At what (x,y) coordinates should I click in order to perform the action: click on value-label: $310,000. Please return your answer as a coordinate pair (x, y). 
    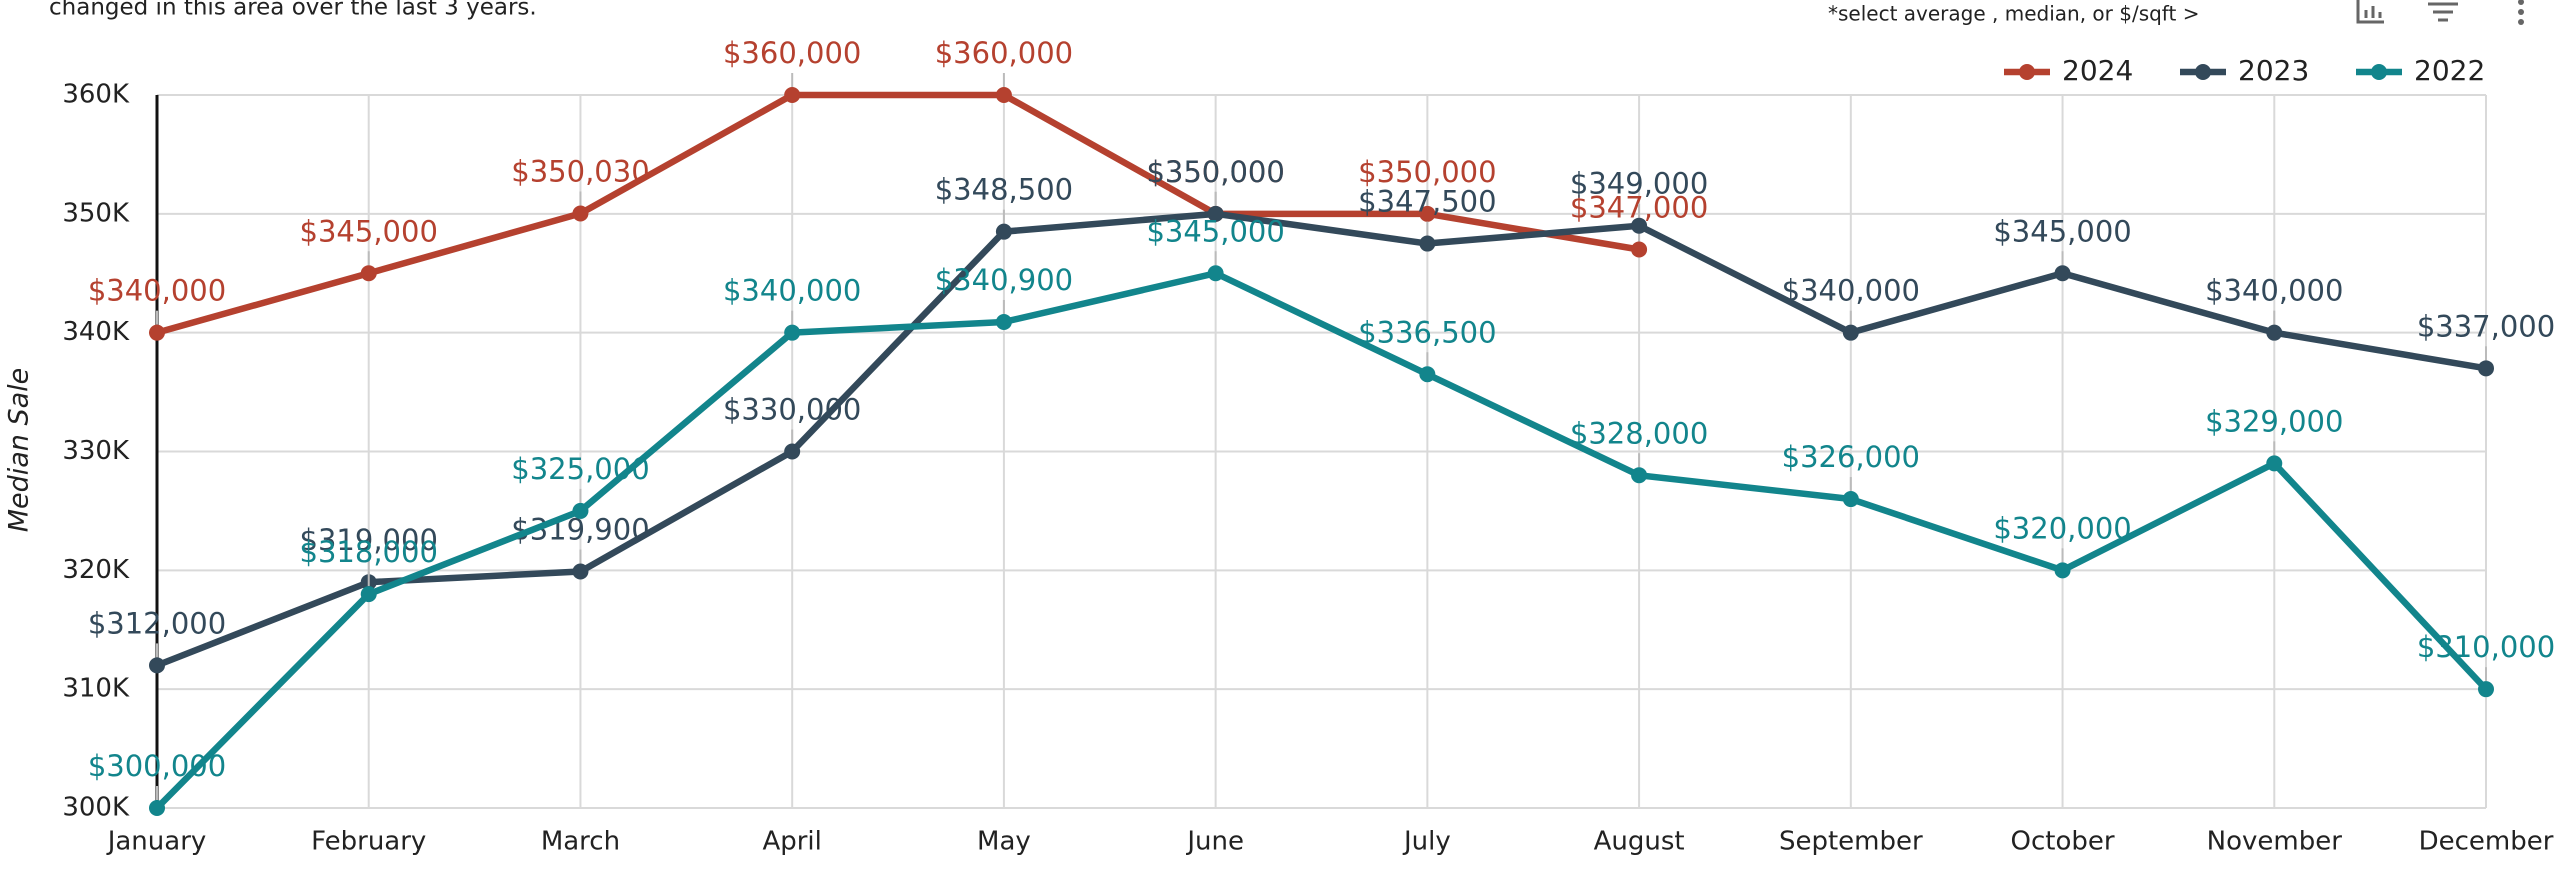
    Looking at the image, I should click on (2486, 647).